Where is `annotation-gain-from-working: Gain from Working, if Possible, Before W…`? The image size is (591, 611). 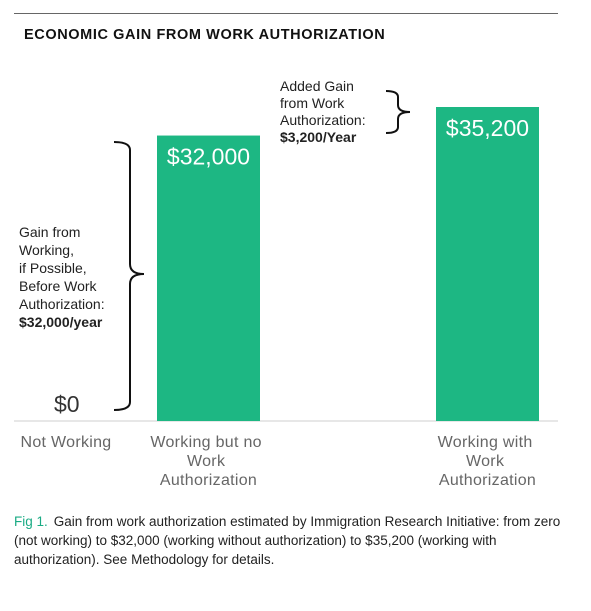 annotation-gain-from-working: Gain from Working, if Possible, Before W… is located at coordinates (64, 277).